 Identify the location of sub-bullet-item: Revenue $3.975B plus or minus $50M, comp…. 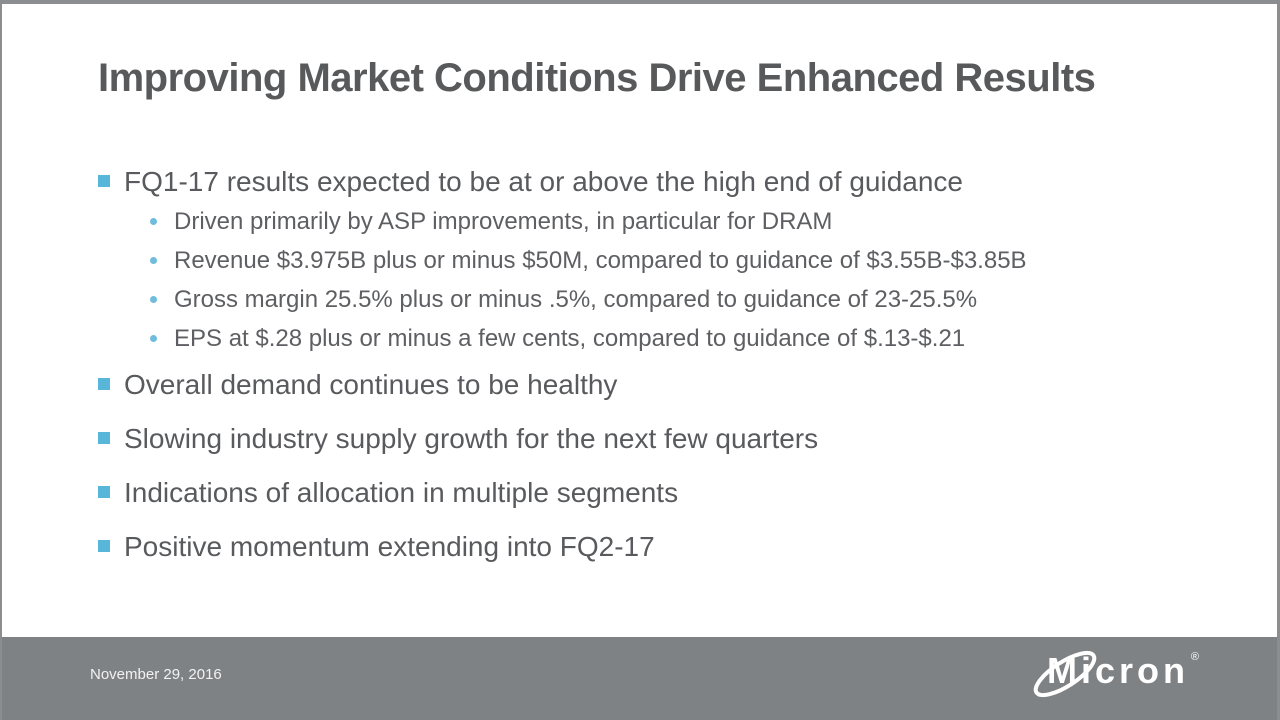
(588, 261).